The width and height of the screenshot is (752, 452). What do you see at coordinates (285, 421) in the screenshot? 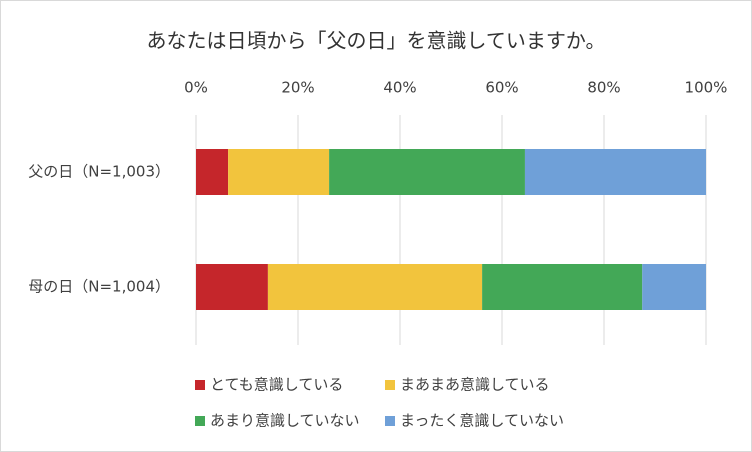
I see `legend-label: あまり意識していない` at bounding box center [285, 421].